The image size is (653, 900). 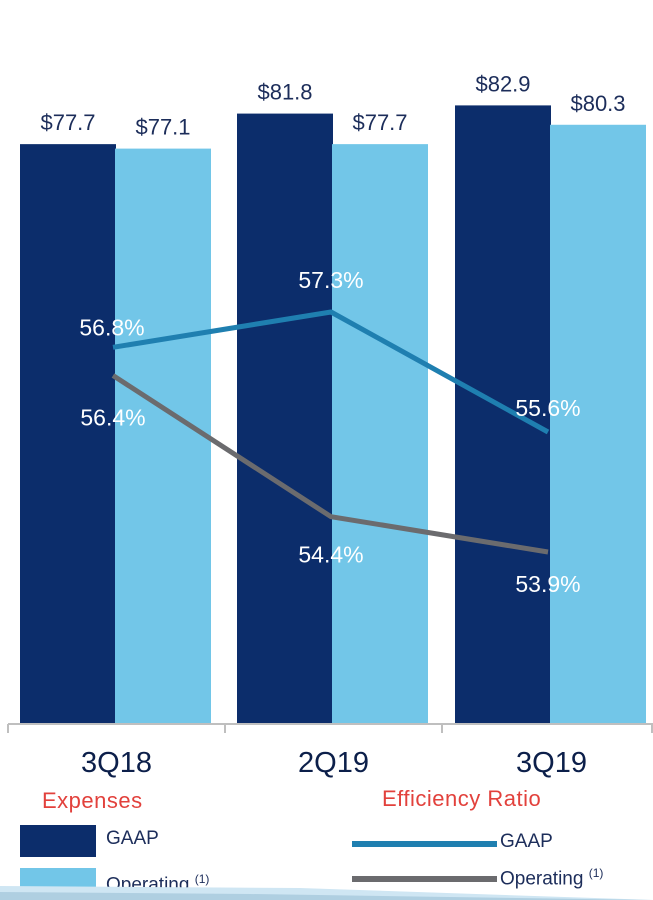 I want to click on bar-gaap-3q18, so click(x=68, y=433).